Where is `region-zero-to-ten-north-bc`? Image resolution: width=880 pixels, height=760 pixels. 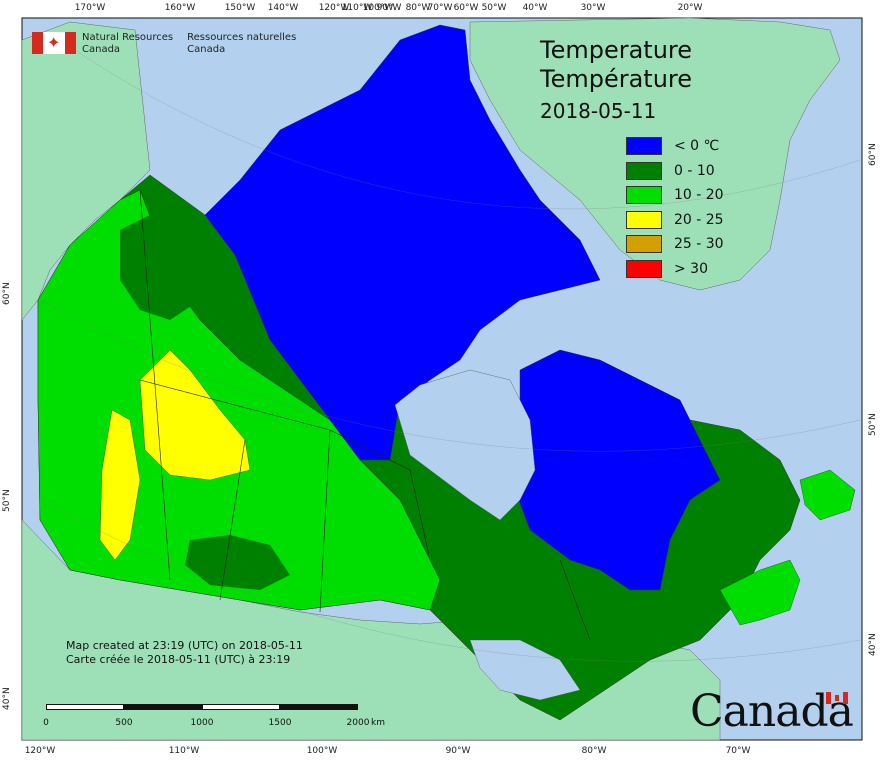
region-zero-to-ten-north-bc is located at coordinates (160, 267).